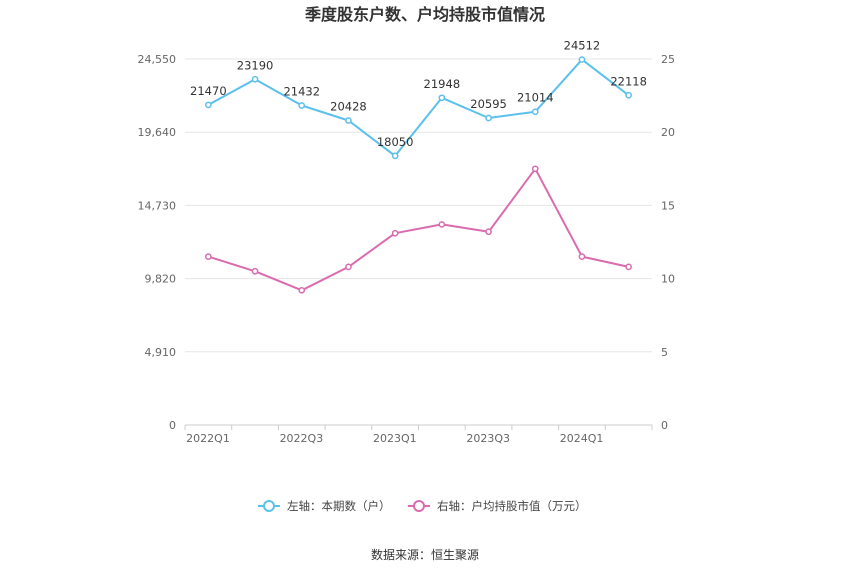 The image size is (850, 575). What do you see at coordinates (668, 279) in the screenshot?
I see `right-tick-label: 10` at bounding box center [668, 279].